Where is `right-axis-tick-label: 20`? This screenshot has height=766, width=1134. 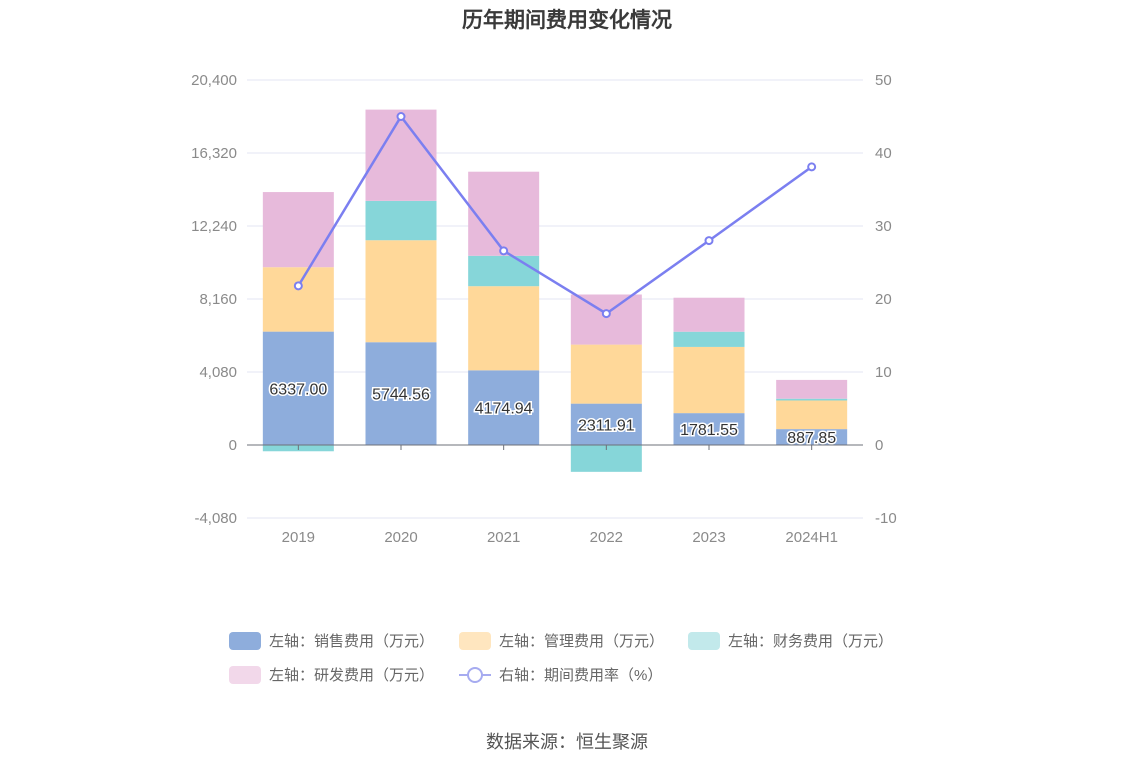
right-axis-tick-label: 20 is located at coordinates (883, 299).